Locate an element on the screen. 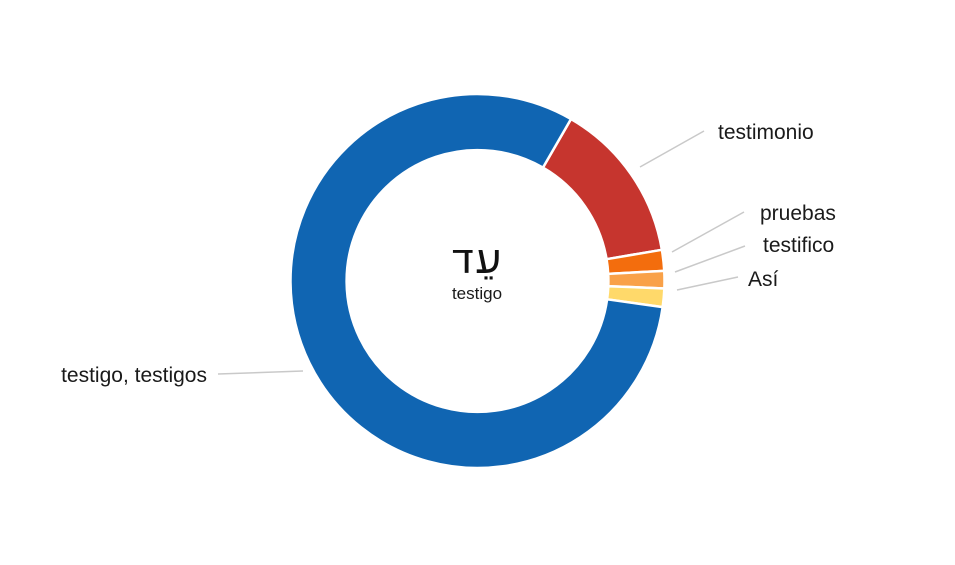  slice-label-testifico: testifico is located at coordinates (799, 245).